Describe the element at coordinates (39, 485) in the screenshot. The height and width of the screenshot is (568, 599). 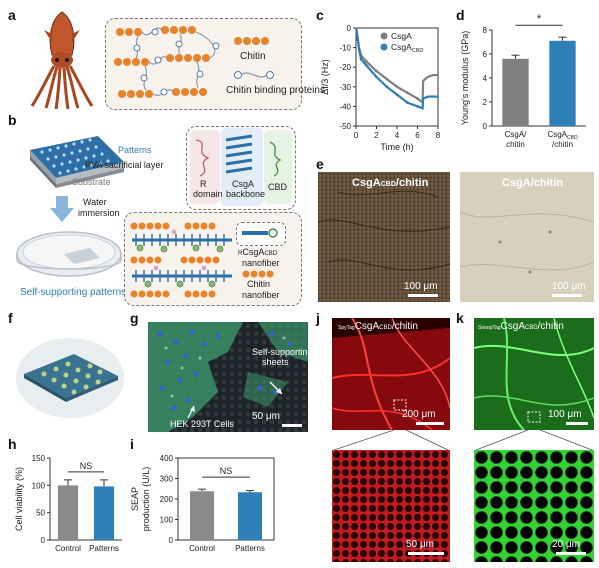
I see `chart-h-ytick-label: 100` at that location.